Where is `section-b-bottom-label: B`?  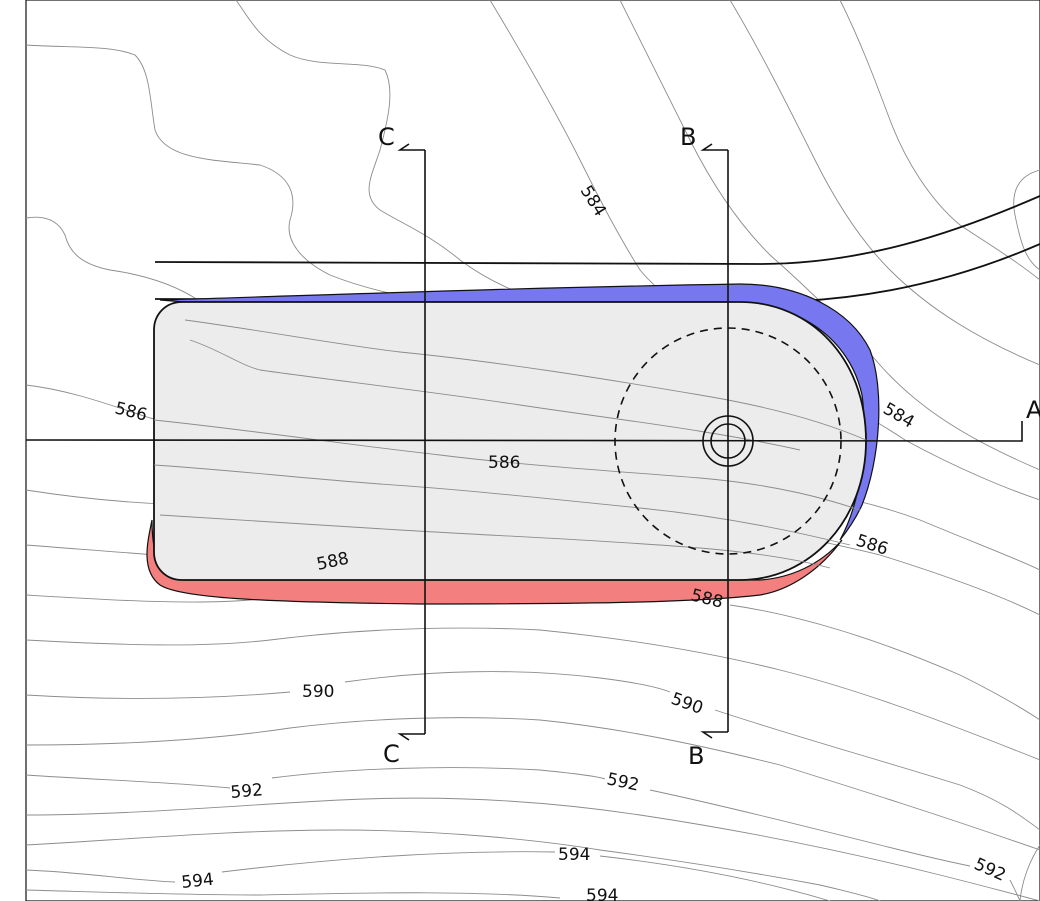 section-b-bottom-label: B is located at coordinates (696, 756).